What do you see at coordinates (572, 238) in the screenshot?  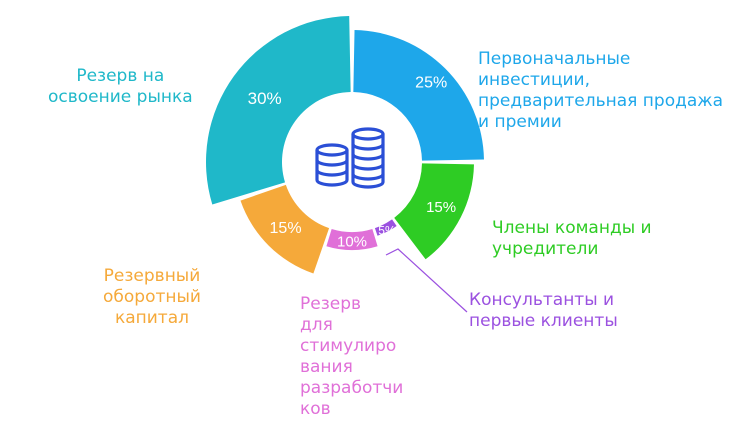 I see `slice-label-team-founders: Члены команды и учредители` at bounding box center [572, 238].